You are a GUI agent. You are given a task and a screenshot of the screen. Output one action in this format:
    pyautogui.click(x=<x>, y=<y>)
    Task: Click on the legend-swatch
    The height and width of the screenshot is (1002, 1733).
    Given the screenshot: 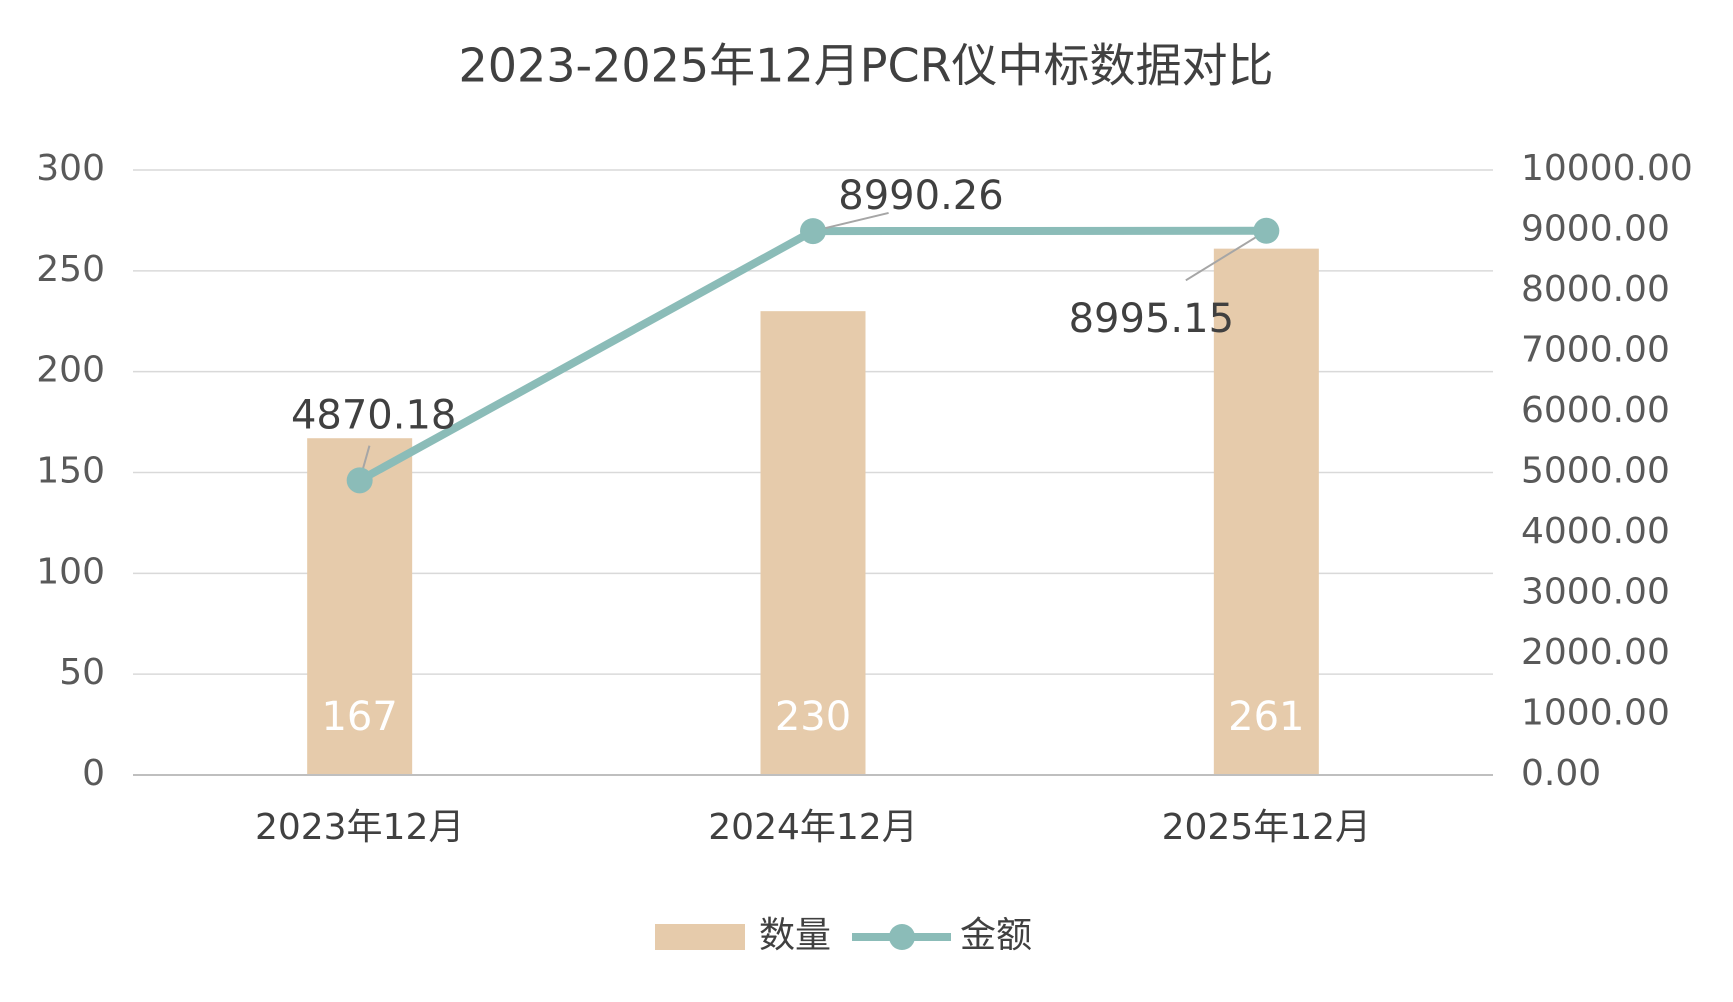 What is the action you would take?
    pyautogui.click(x=700, y=937)
    